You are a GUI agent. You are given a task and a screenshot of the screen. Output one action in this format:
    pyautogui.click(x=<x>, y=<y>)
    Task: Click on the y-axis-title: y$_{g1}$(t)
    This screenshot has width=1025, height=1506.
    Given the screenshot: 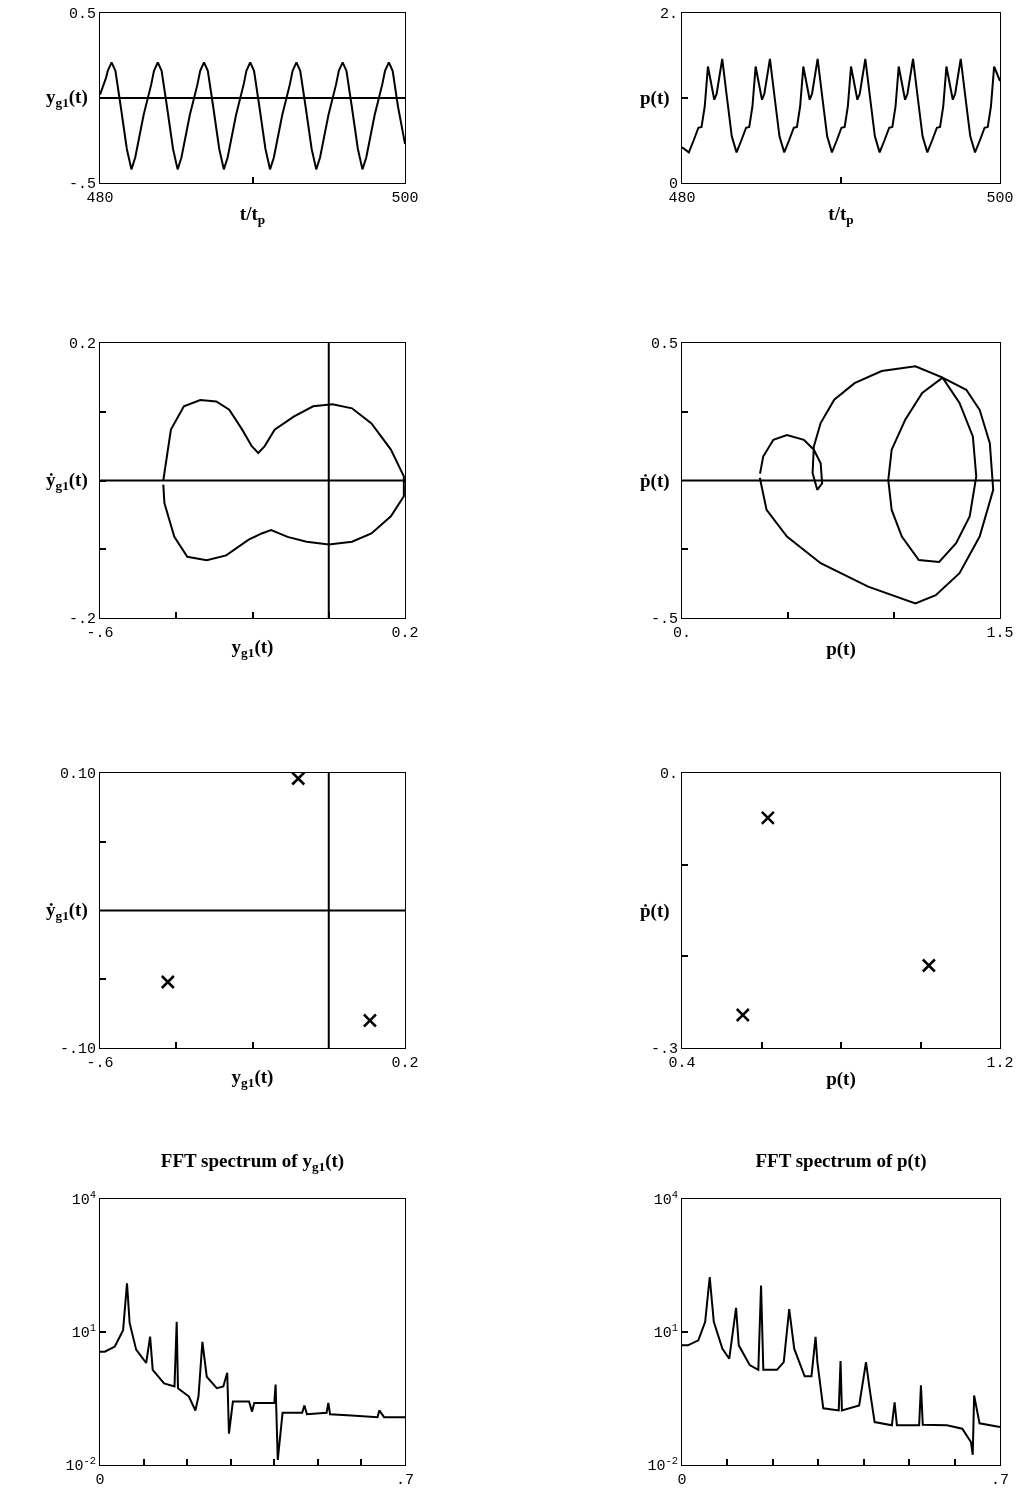 What is the action you would take?
    pyautogui.click(x=67, y=98)
    